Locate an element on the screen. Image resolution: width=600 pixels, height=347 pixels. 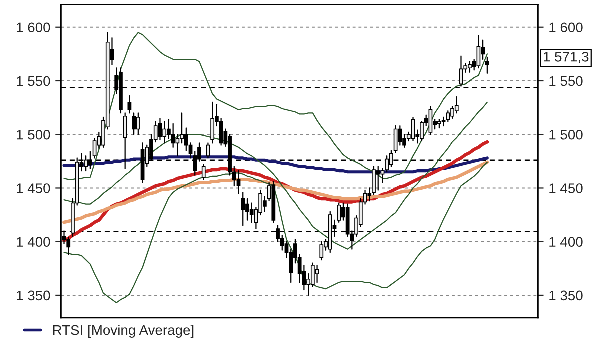
y-tick-label: 1 550 is located at coordinates (33, 81).